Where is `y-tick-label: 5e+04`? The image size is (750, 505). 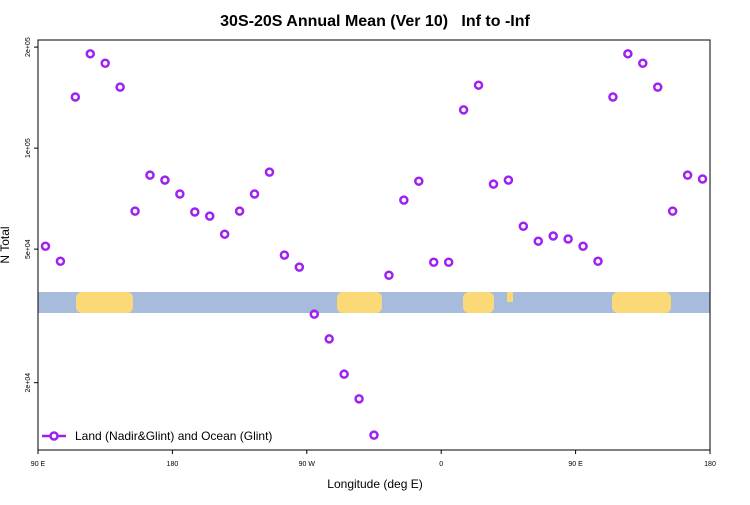
y-tick-label: 5e+04 is located at coordinates (28, 249).